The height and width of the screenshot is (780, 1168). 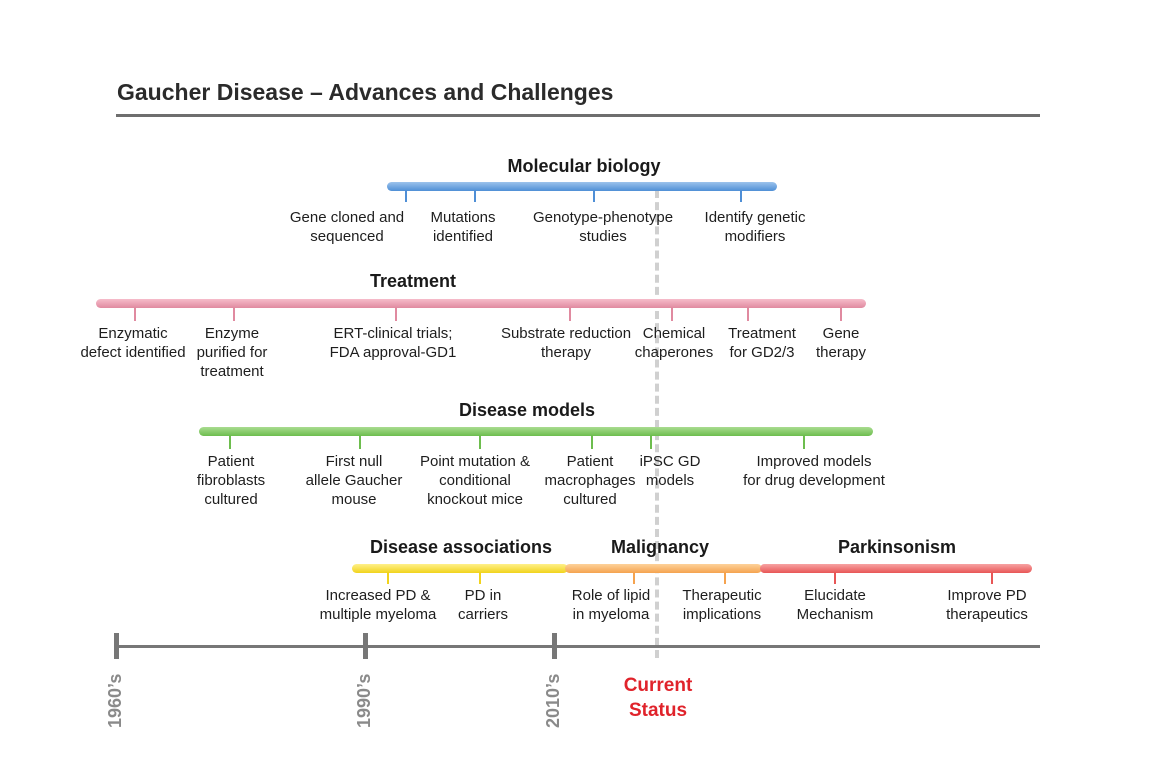 What do you see at coordinates (657, 424) in the screenshot?
I see `current-status-line` at bounding box center [657, 424].